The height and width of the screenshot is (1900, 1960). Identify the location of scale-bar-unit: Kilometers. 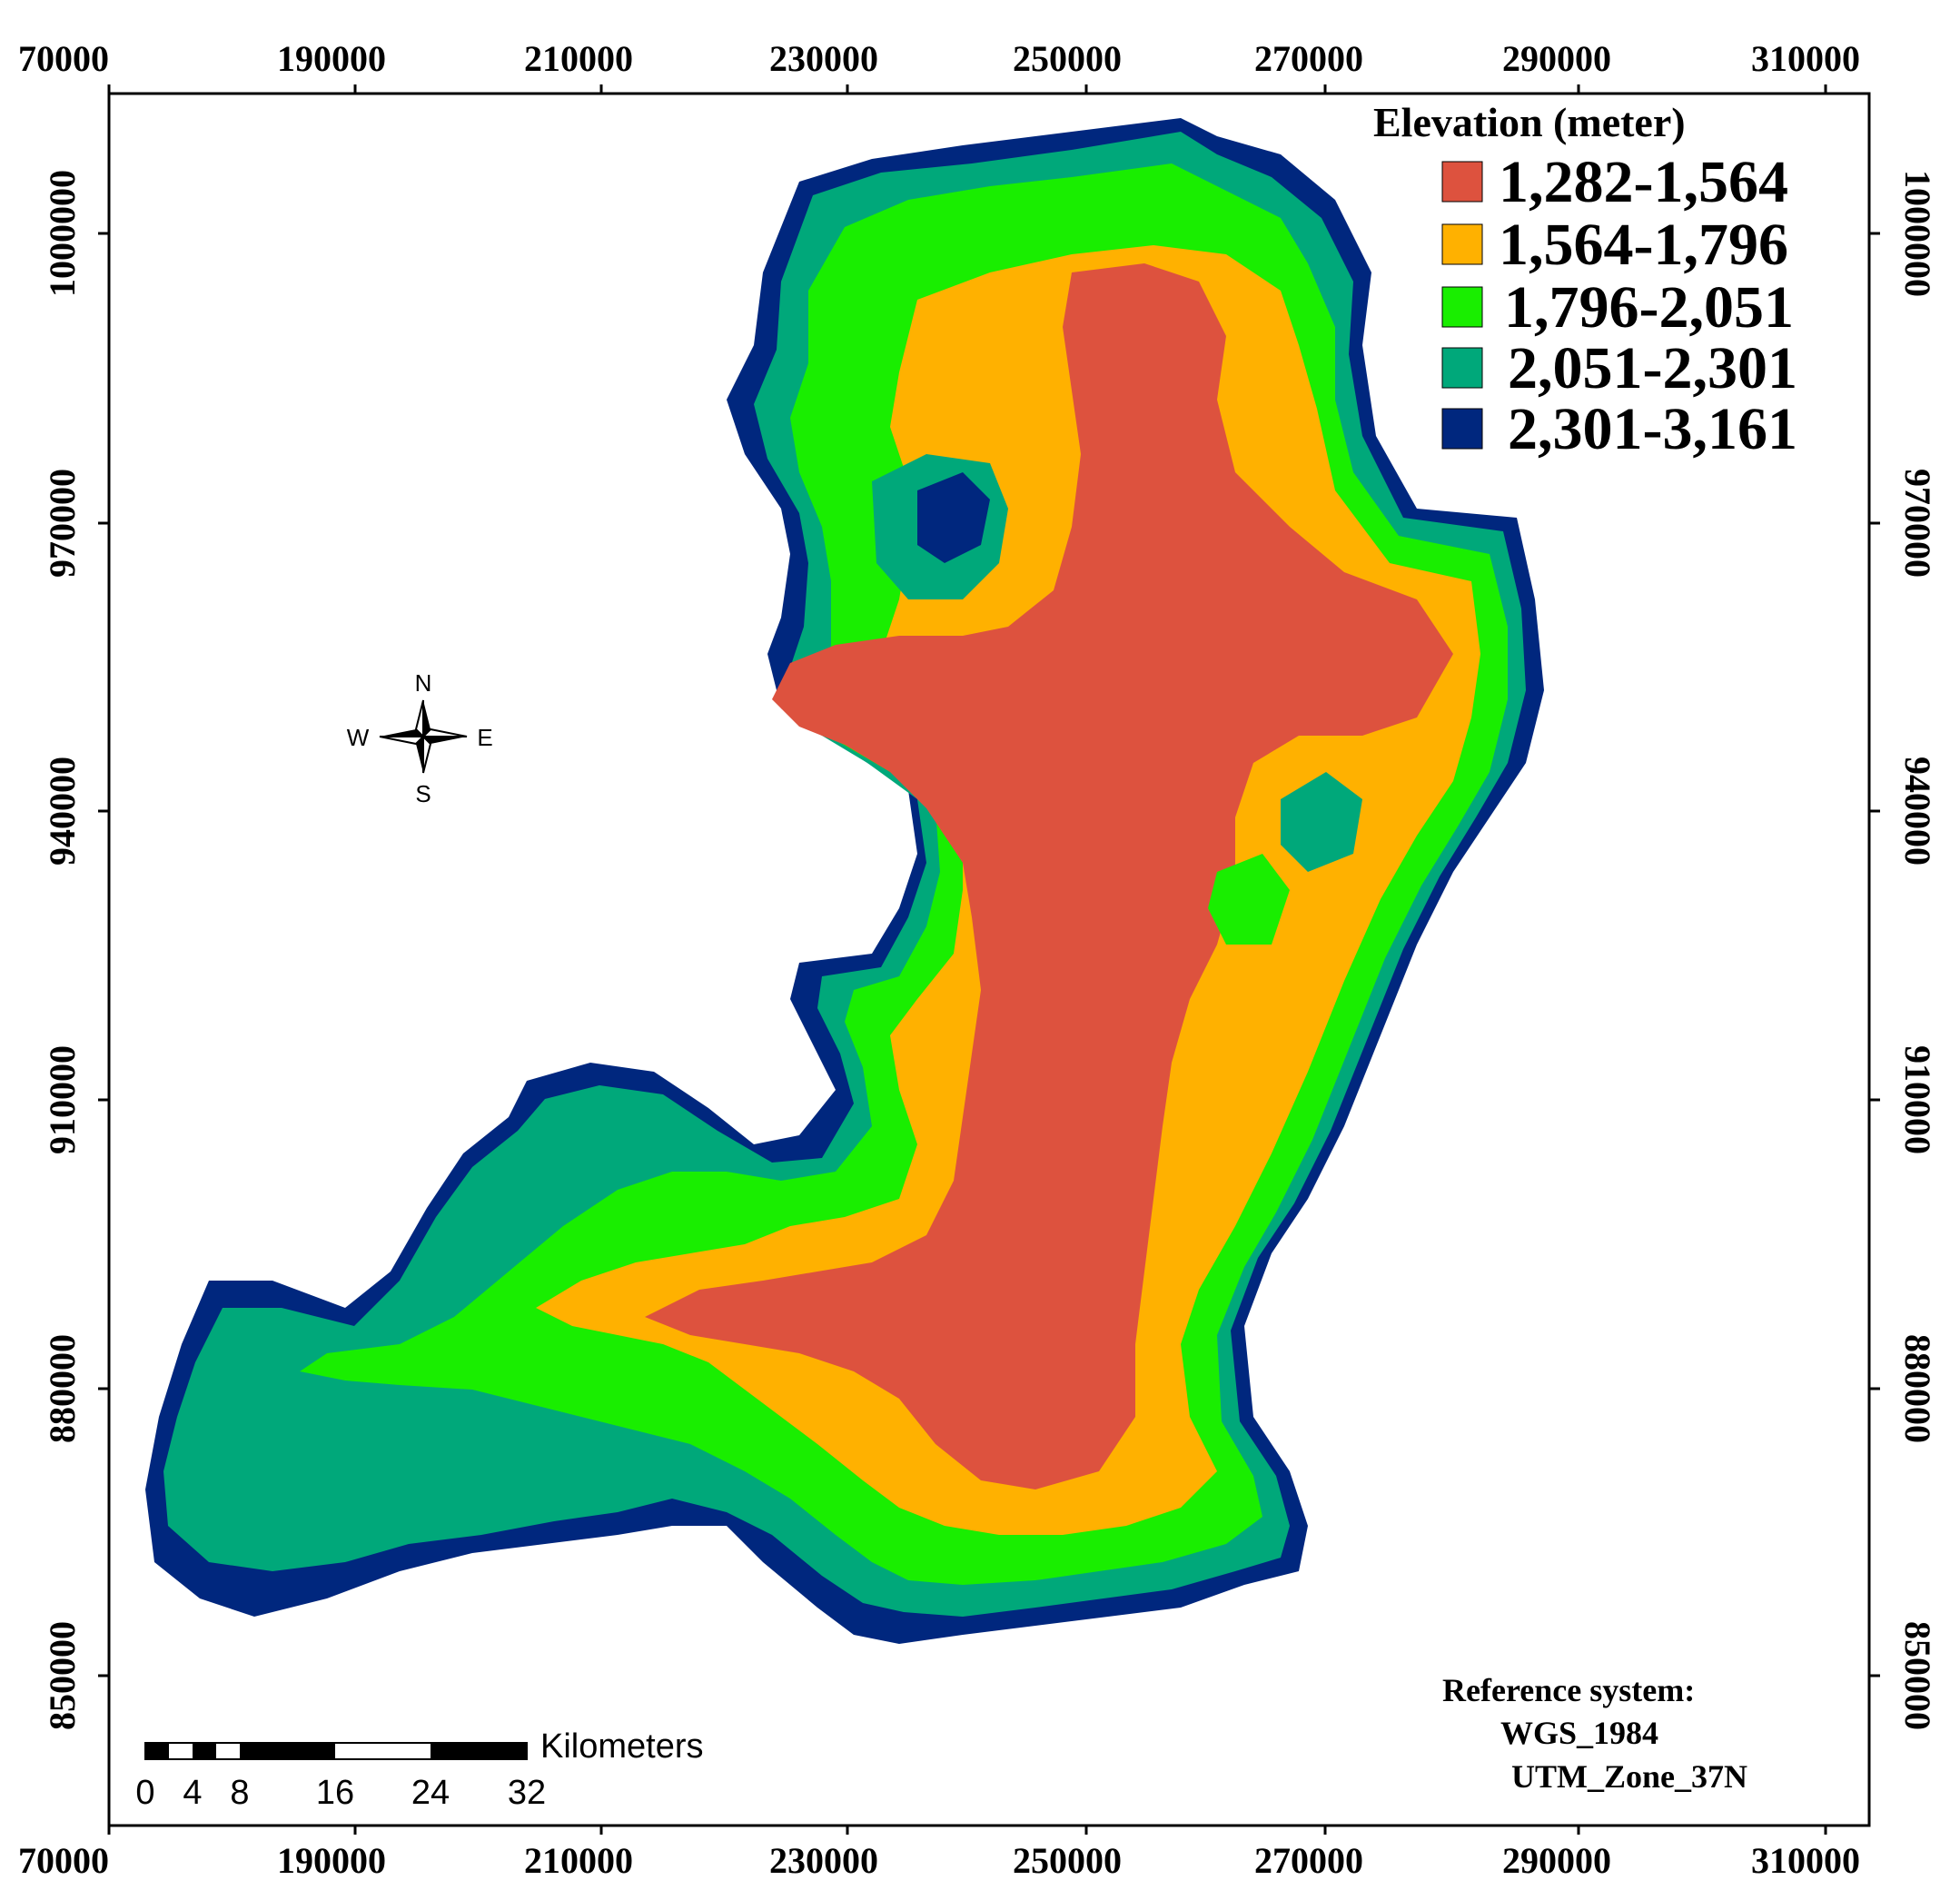
(622, 1746).